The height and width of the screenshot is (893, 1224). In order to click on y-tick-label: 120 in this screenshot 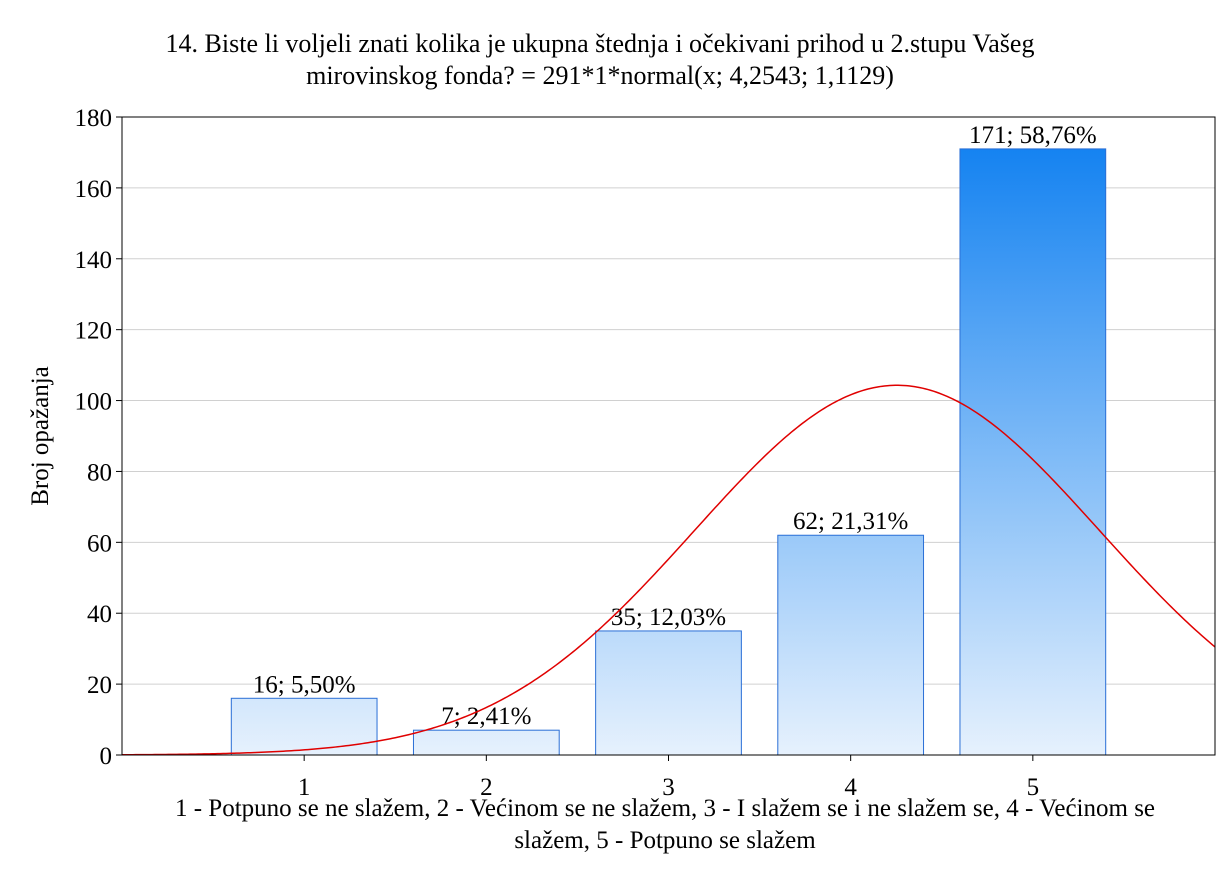, I will do `click(94, 331)`.